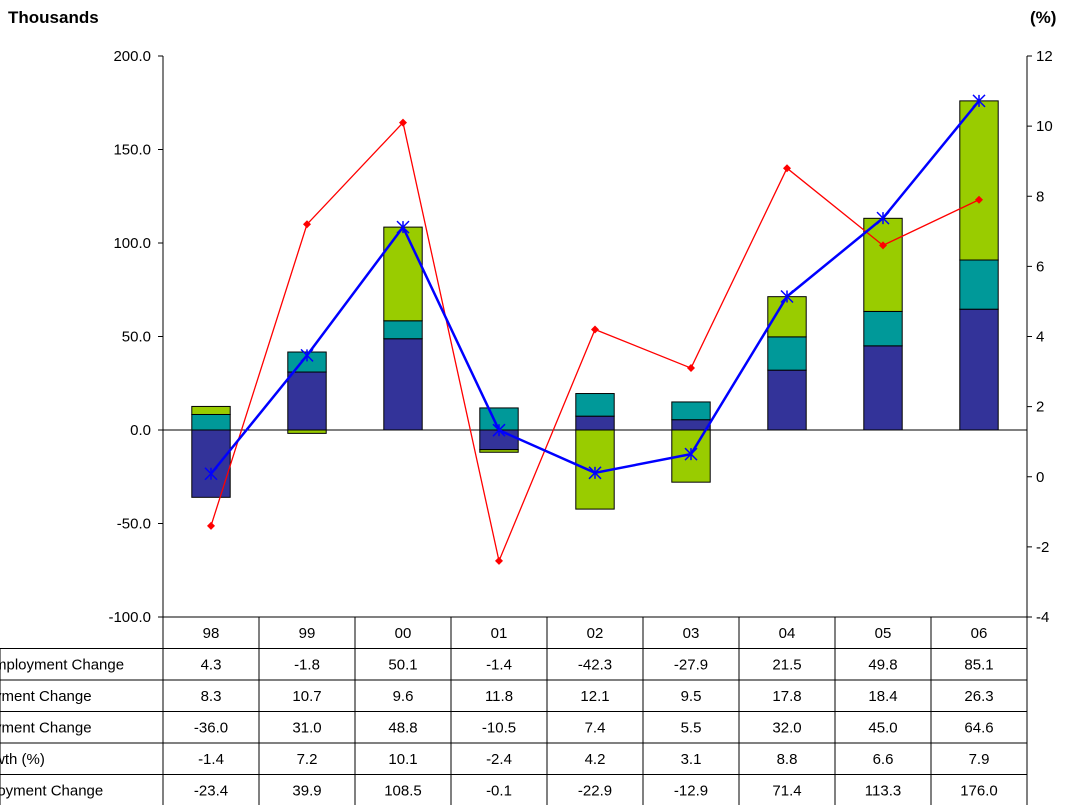  What do you see at coordinates (786, 664) in the screenshot?
I see `table-value: 21.5` at bounding box center [786, 664].